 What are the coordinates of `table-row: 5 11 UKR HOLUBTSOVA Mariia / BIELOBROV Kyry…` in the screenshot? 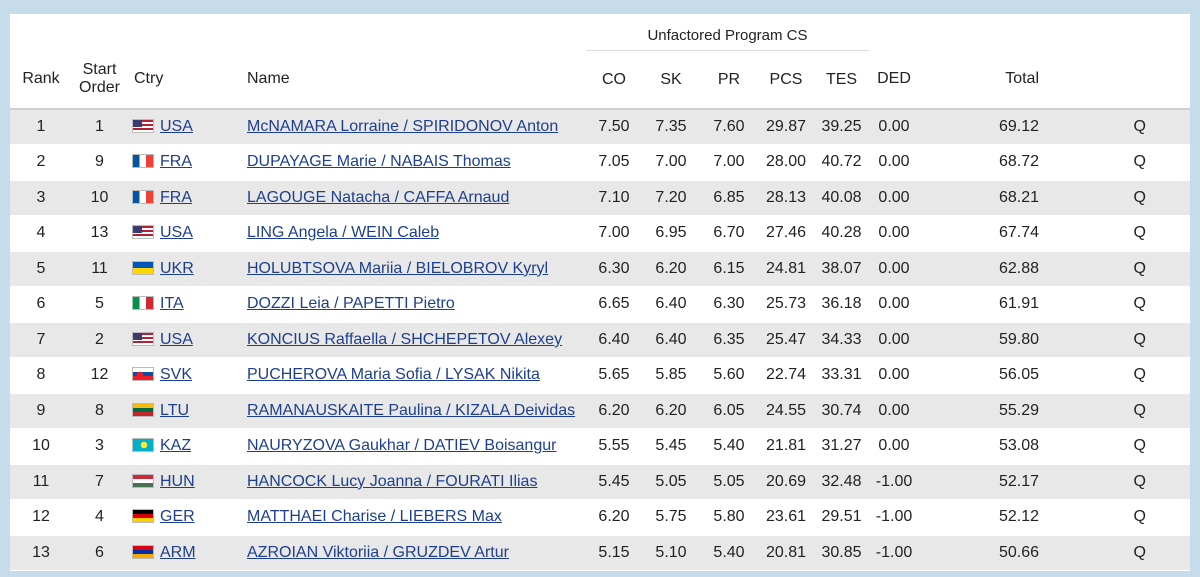 It's located at (600, 269).